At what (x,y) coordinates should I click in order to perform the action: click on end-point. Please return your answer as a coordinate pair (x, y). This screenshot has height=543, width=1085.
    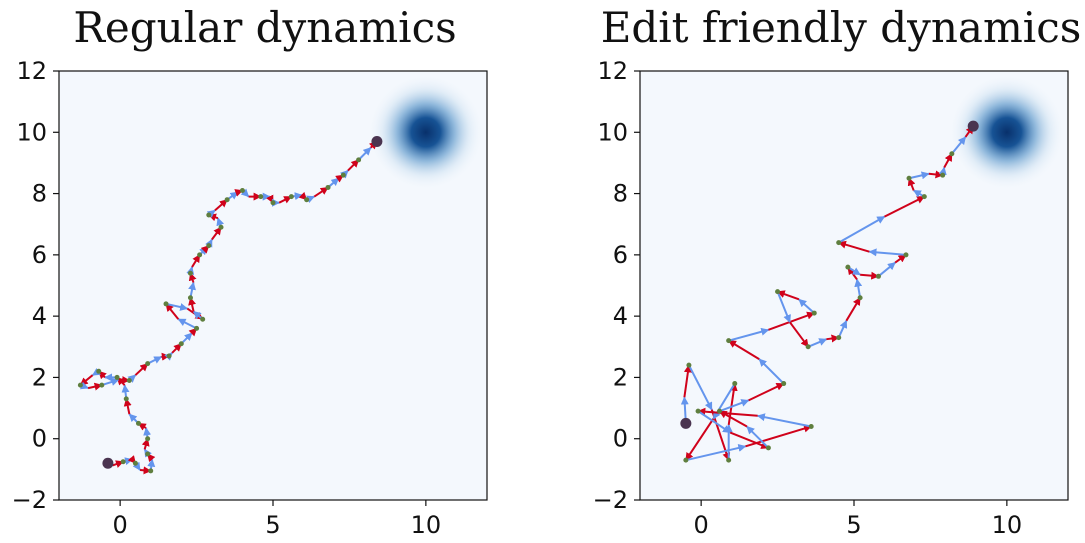
    Looking at the image, I should click on (973, 126).